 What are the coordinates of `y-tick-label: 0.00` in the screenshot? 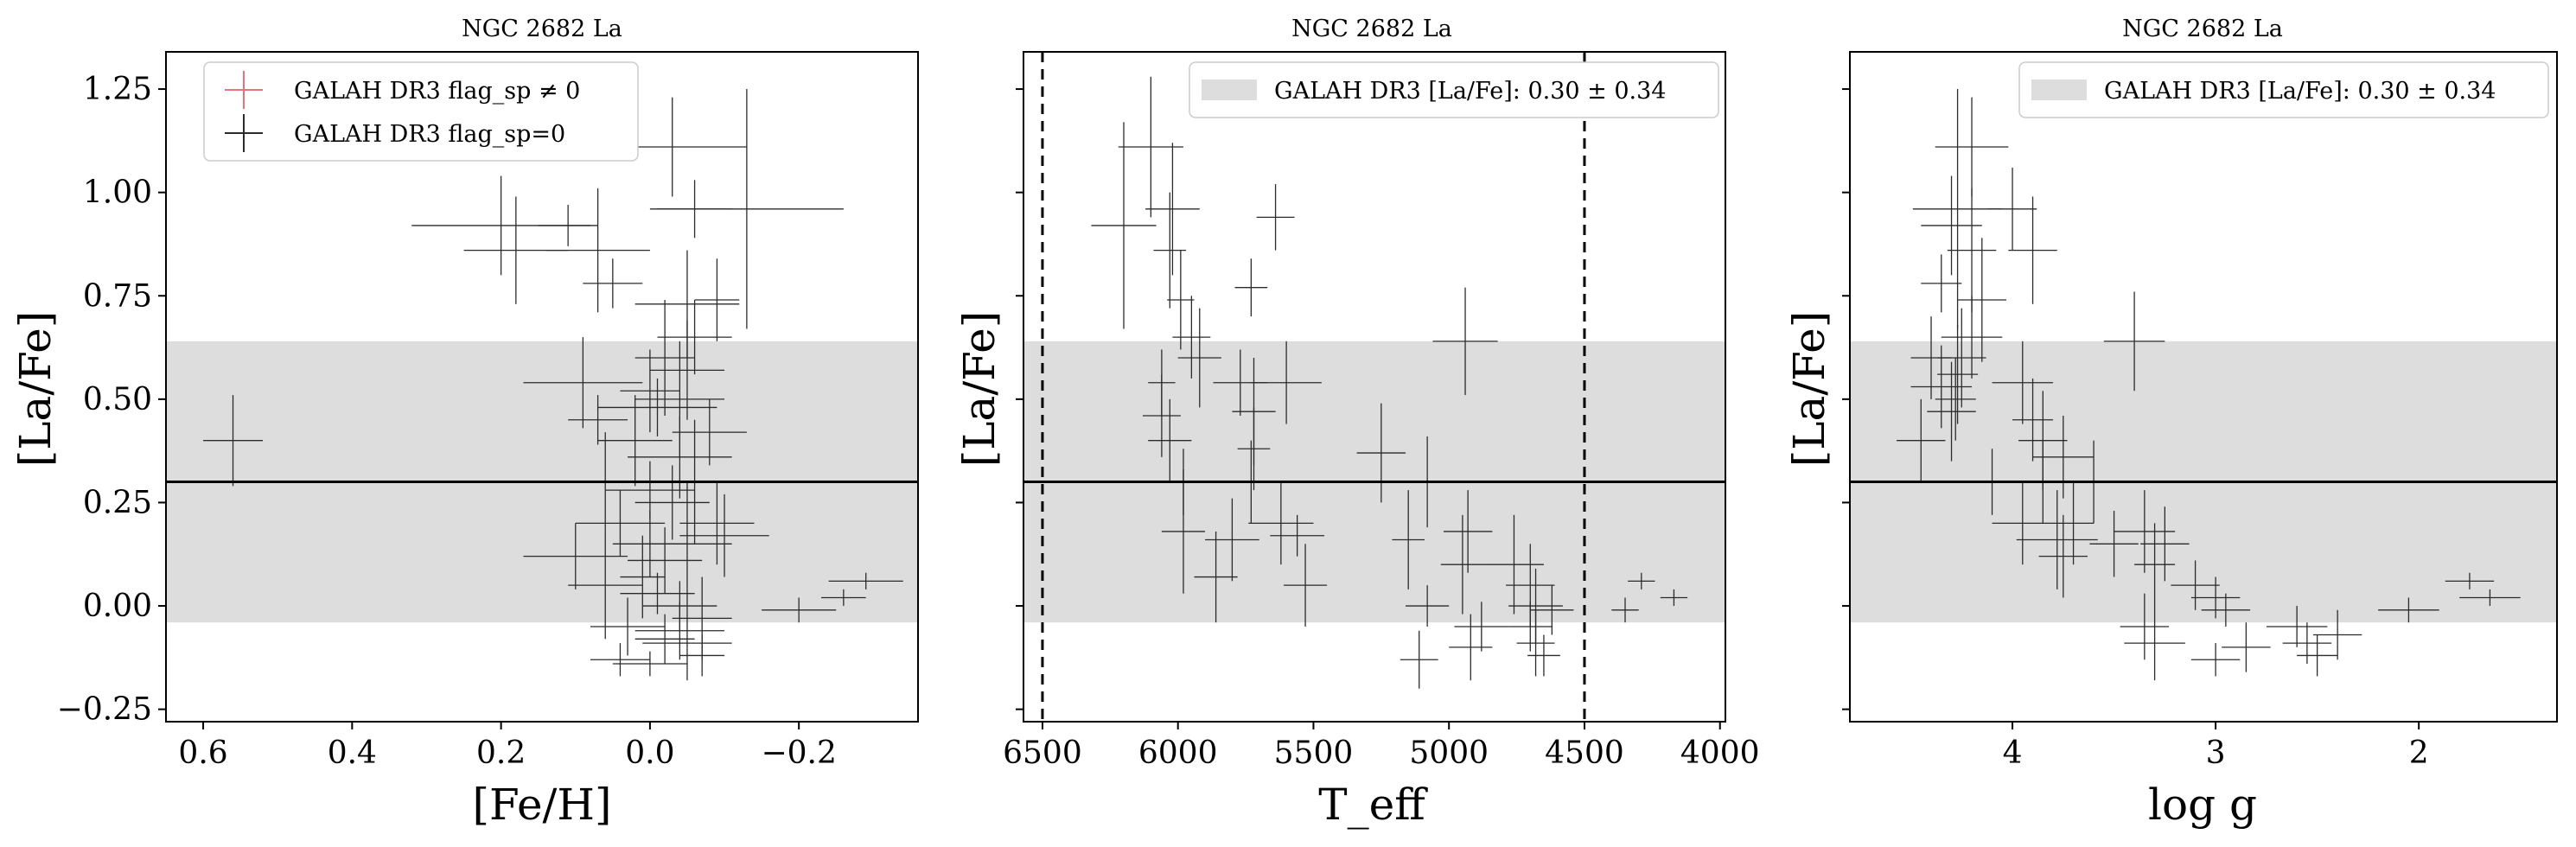 It's located at (117, 606).